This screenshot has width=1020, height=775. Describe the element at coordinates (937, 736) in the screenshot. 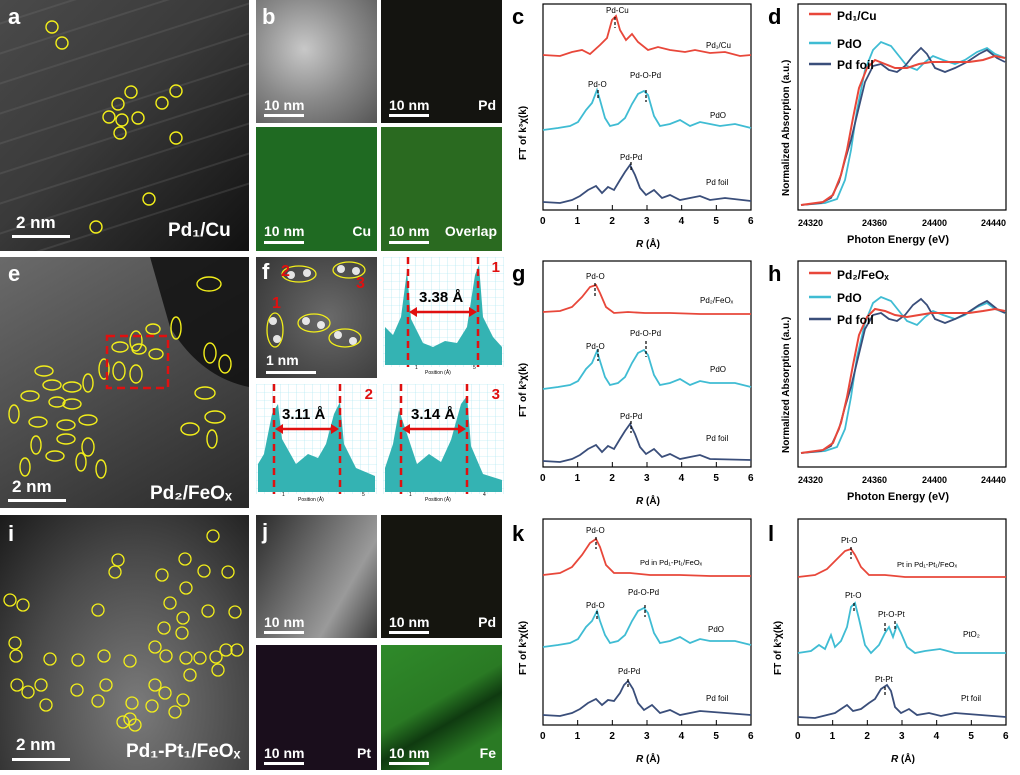

I see `x-tick-label: 4` at that location.